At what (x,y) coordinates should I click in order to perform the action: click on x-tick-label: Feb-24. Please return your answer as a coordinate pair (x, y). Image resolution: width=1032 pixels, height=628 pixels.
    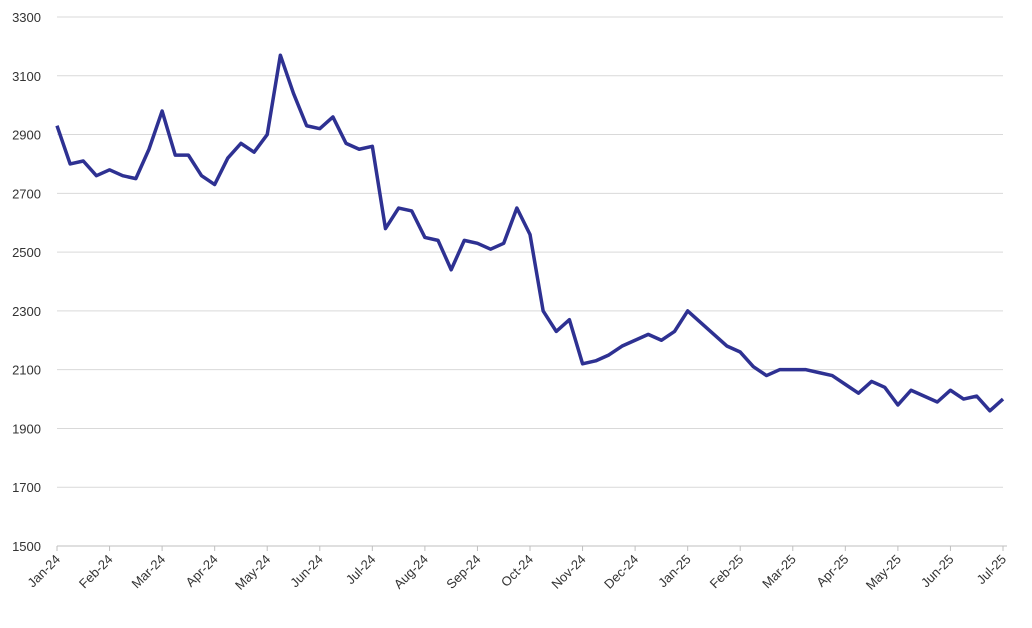
    Looking at the image, I should click on (96, 572).